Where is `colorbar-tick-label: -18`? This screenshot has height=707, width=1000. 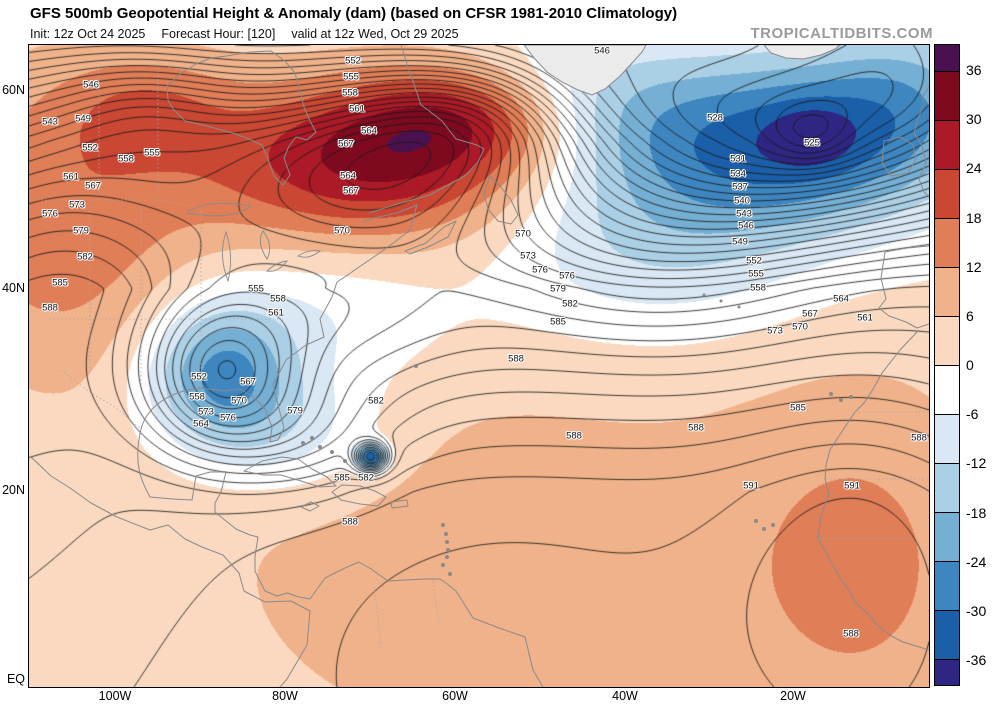
colorbar-tick-label: -18 is located at coordinates (976, 512).